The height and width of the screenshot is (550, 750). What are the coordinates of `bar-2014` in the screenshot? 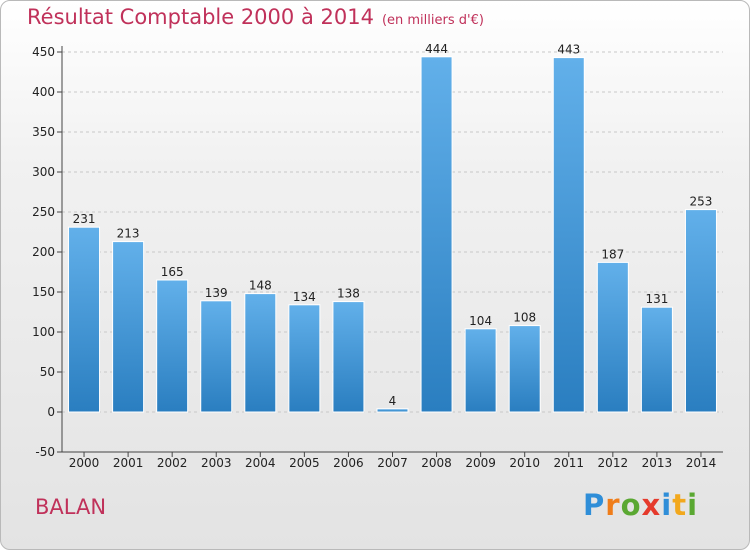 It's located at (700, 311).